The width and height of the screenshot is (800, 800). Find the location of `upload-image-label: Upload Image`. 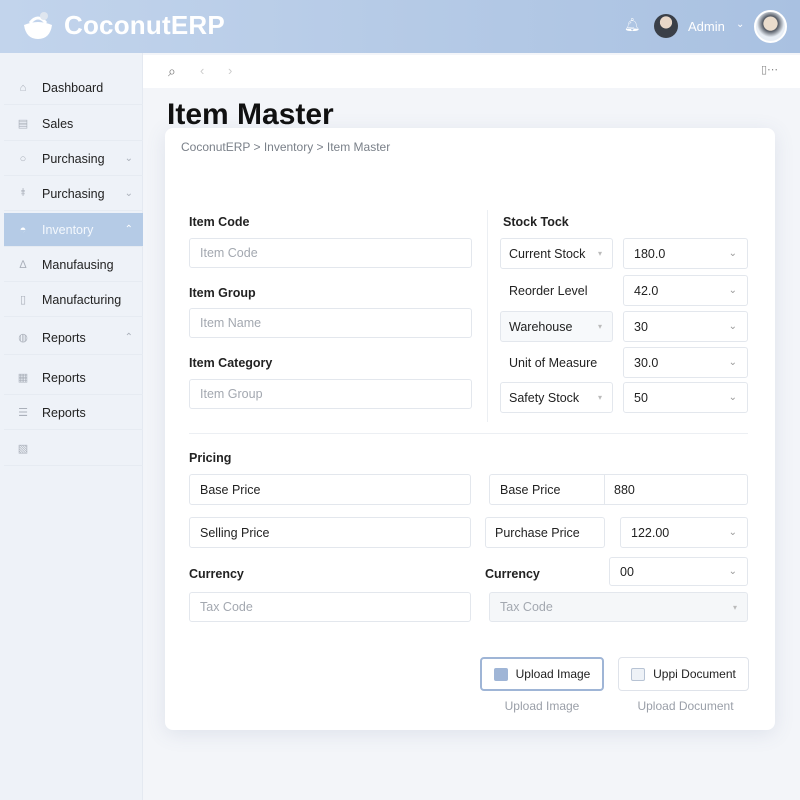

upload-image-label: Upload Image is located at coordinates (553, 674).